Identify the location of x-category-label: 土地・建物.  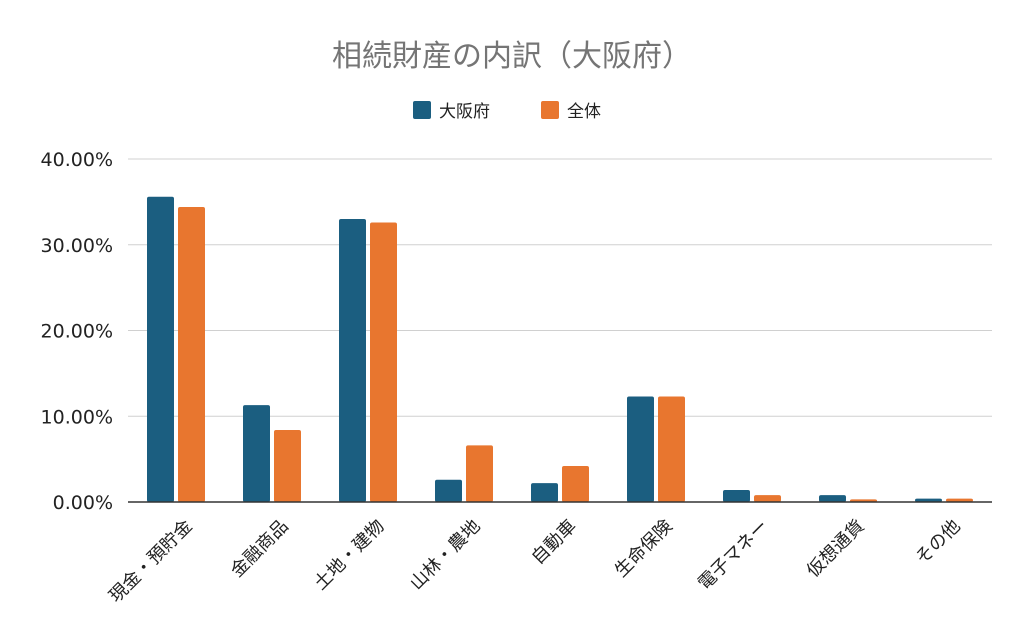
(349, 555).